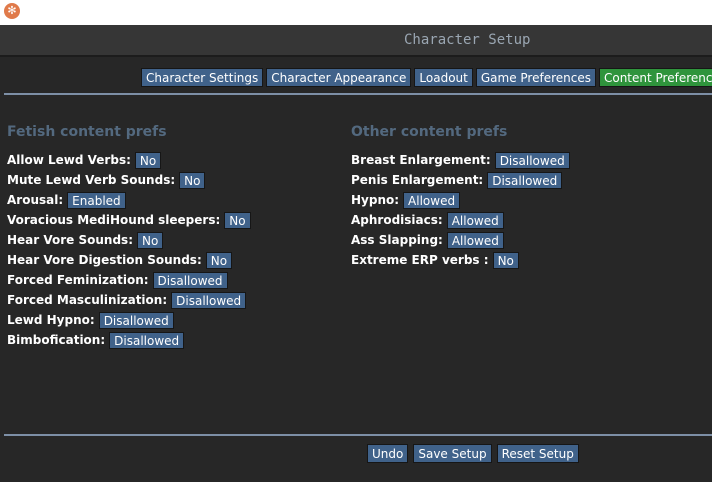 The image size is (712, 482). I want to click on pref-row: Mute Lewd Verb Sounds: No, so click(129, 180).